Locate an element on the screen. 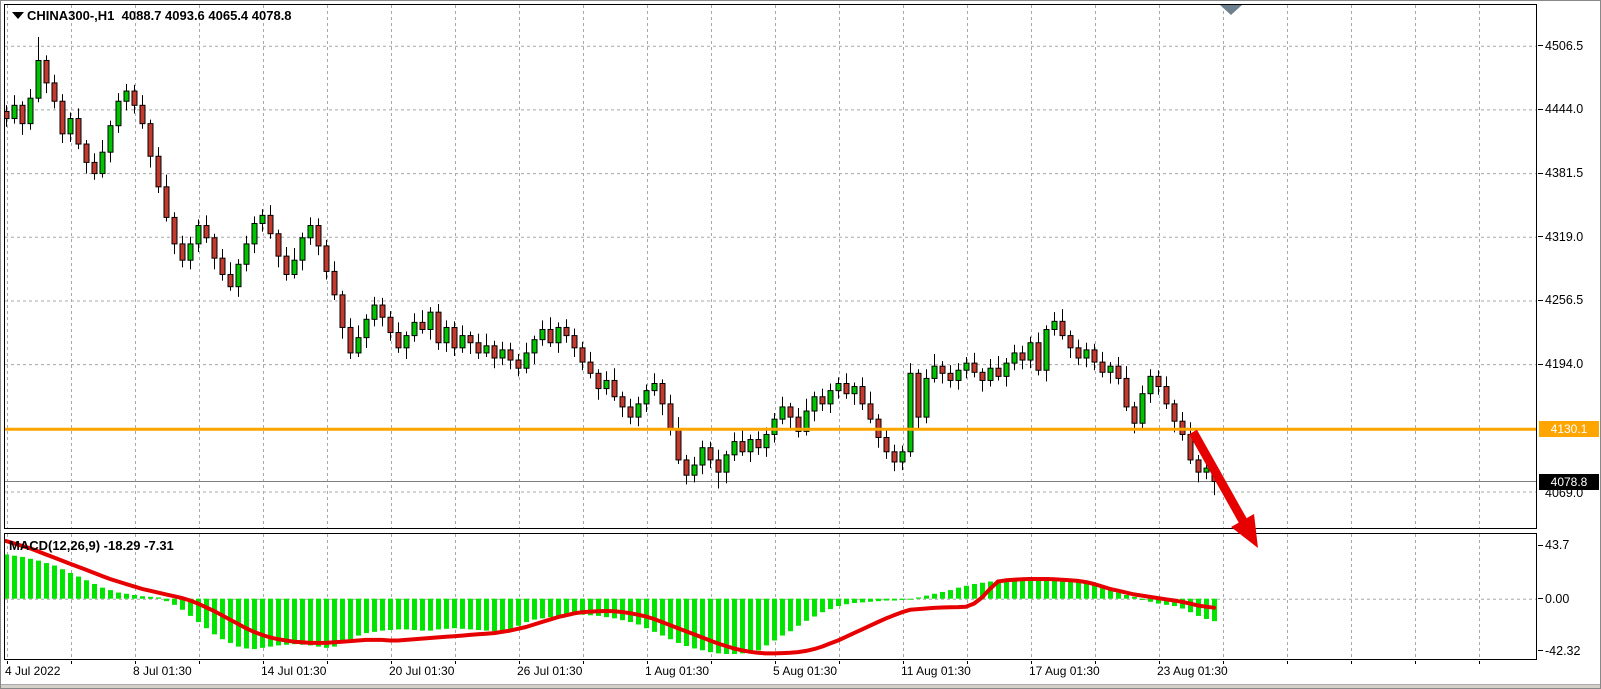  macd-signal-value: -7.31 is located at coordinates (159, 545).